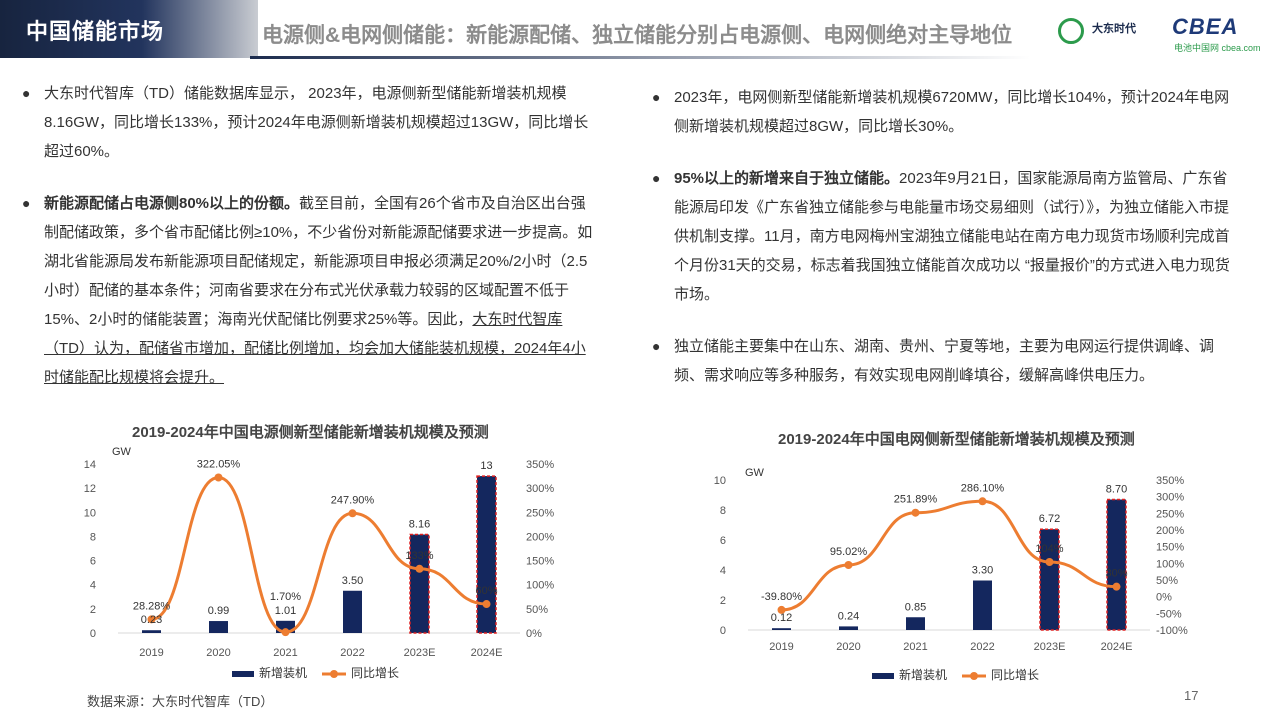  What do you see at coordinates (640, 57) in the screenshot?
I see `header-underline` at bounding box center [640, 57].